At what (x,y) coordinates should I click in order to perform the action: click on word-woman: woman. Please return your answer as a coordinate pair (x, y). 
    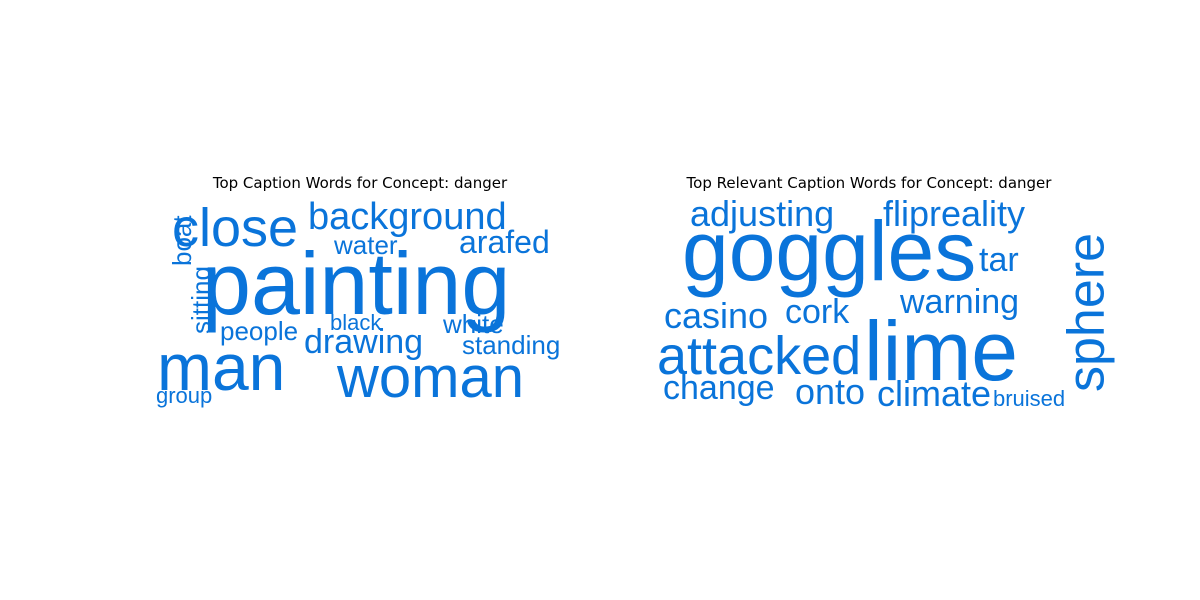
    Looking at the image, I should click on (430, 377).